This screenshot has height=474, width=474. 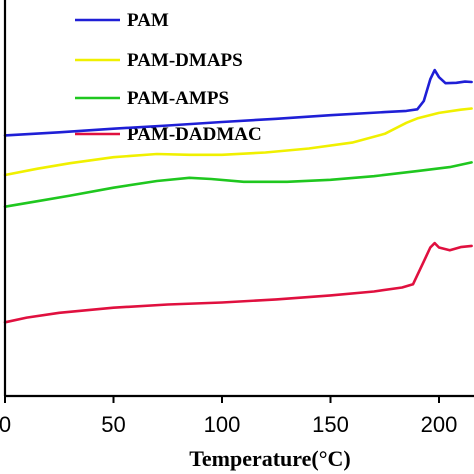 I want to click on x-tick-label: 100, so click(x=222, y=424).